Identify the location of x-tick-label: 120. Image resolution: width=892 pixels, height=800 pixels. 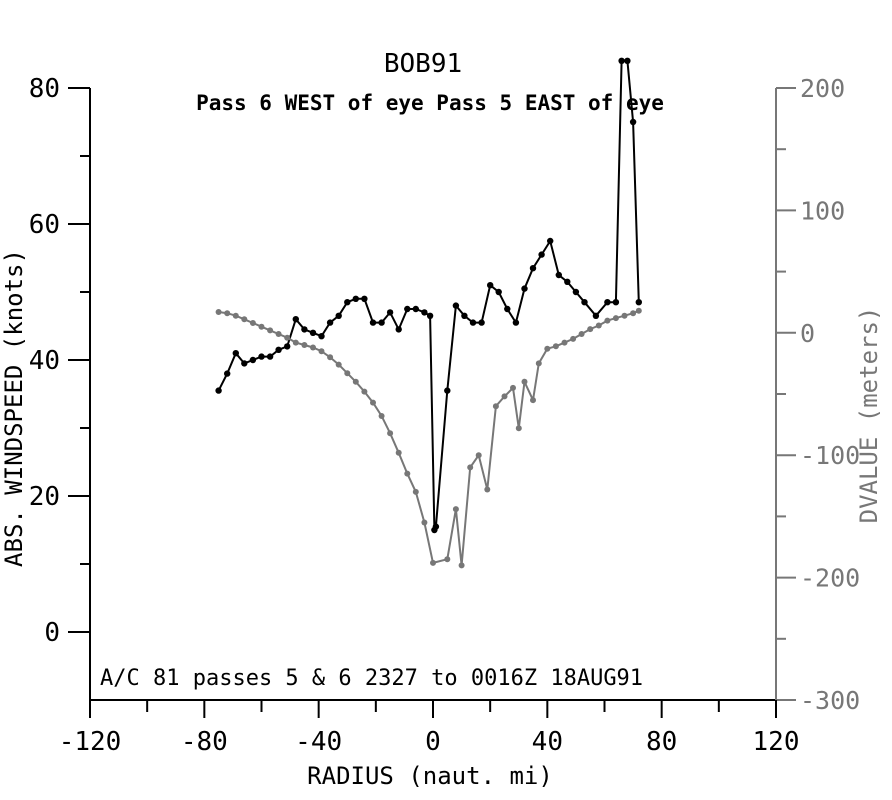
(776, 742).